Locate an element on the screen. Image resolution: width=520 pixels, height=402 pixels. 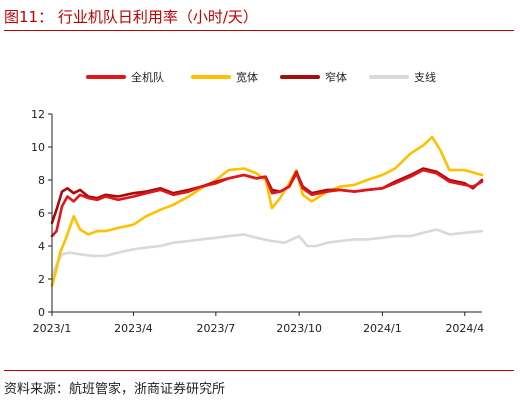
legend-swatch-narrow-body is located at coordinates (300, 77).